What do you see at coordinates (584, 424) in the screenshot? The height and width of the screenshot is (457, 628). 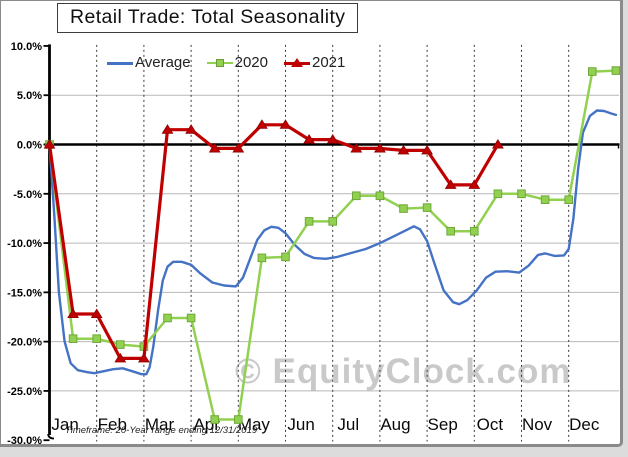 I see `month-label-dec: Dec` at bounding box center [584, 424].